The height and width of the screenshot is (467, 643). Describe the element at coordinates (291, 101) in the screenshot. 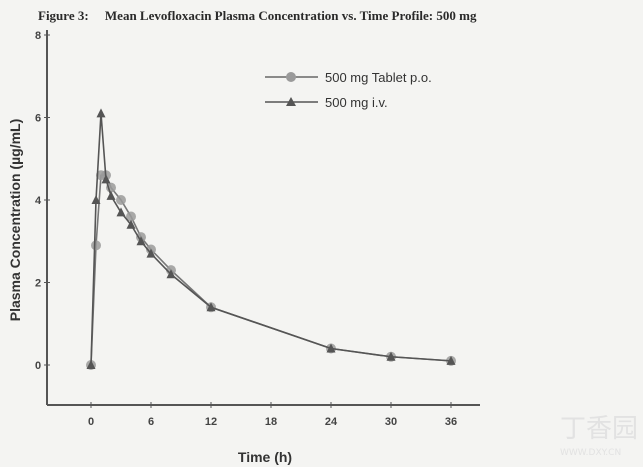

I see `legend-marker-iv` at that location.